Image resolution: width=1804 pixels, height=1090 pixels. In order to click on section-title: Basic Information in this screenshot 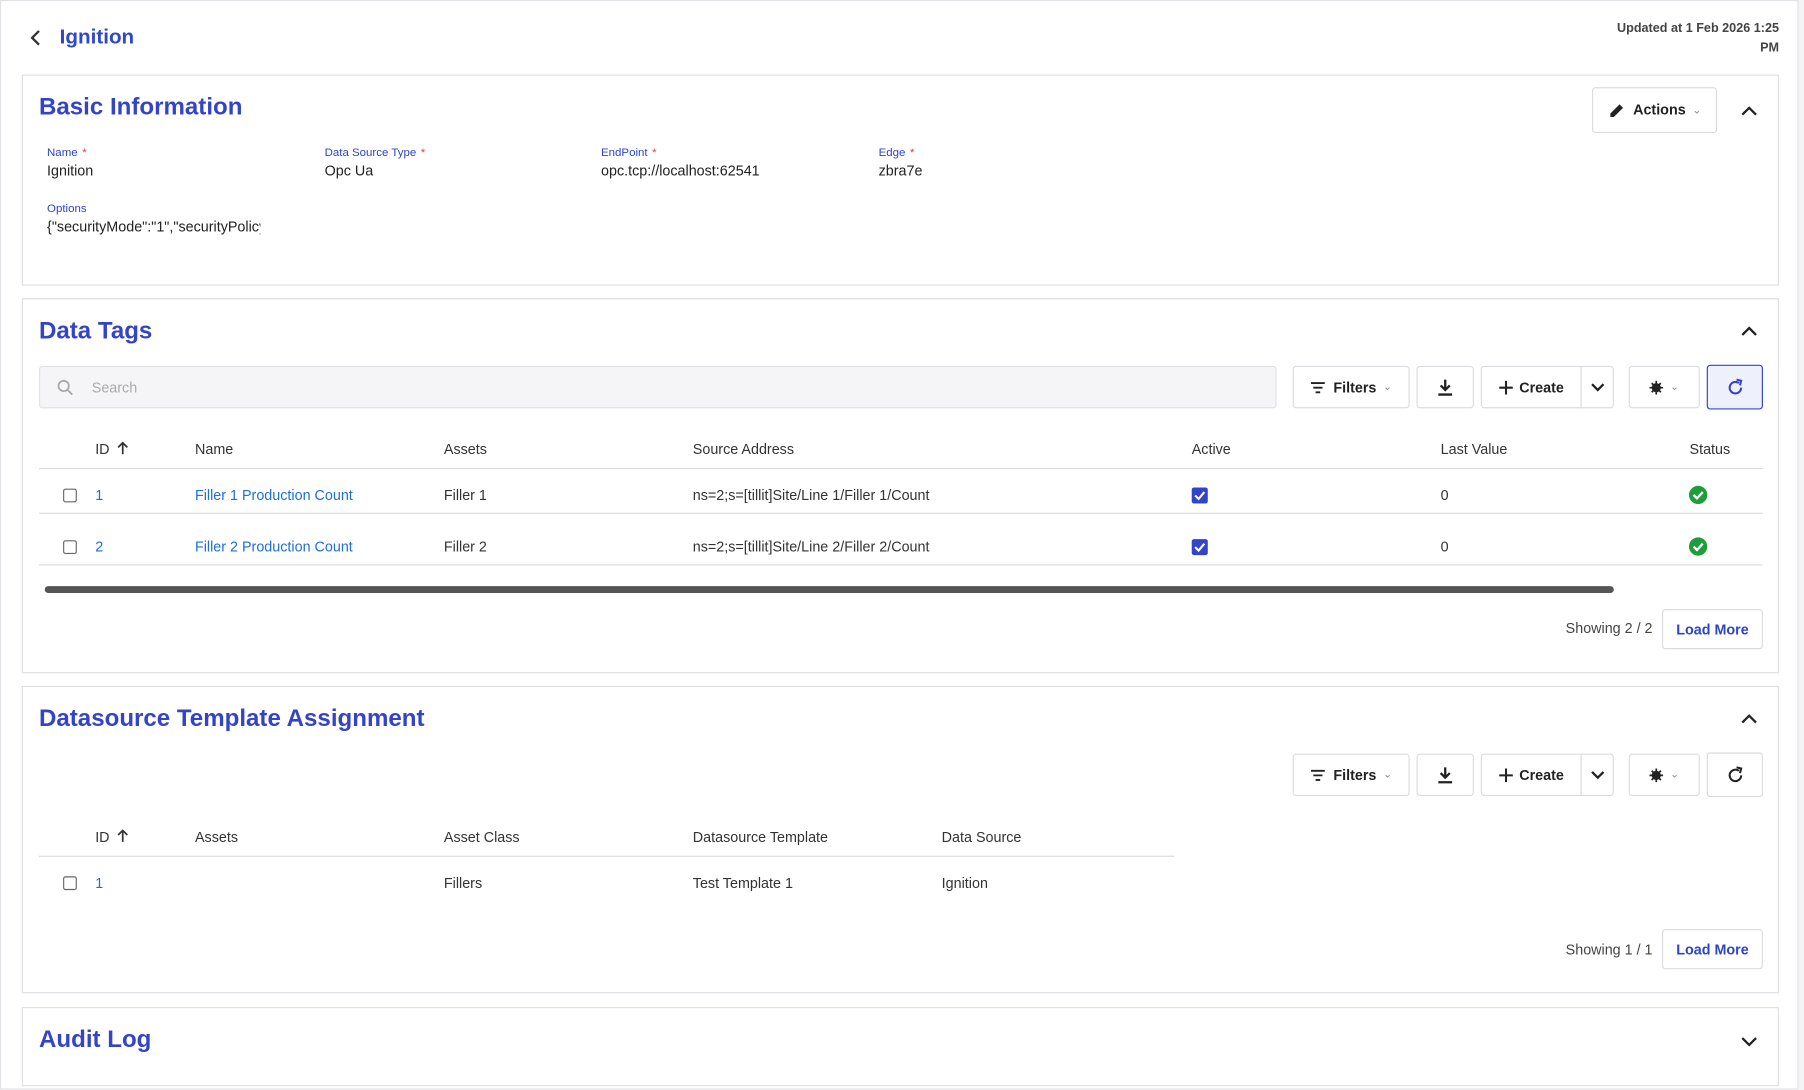, I will do `click(140, 107)`.